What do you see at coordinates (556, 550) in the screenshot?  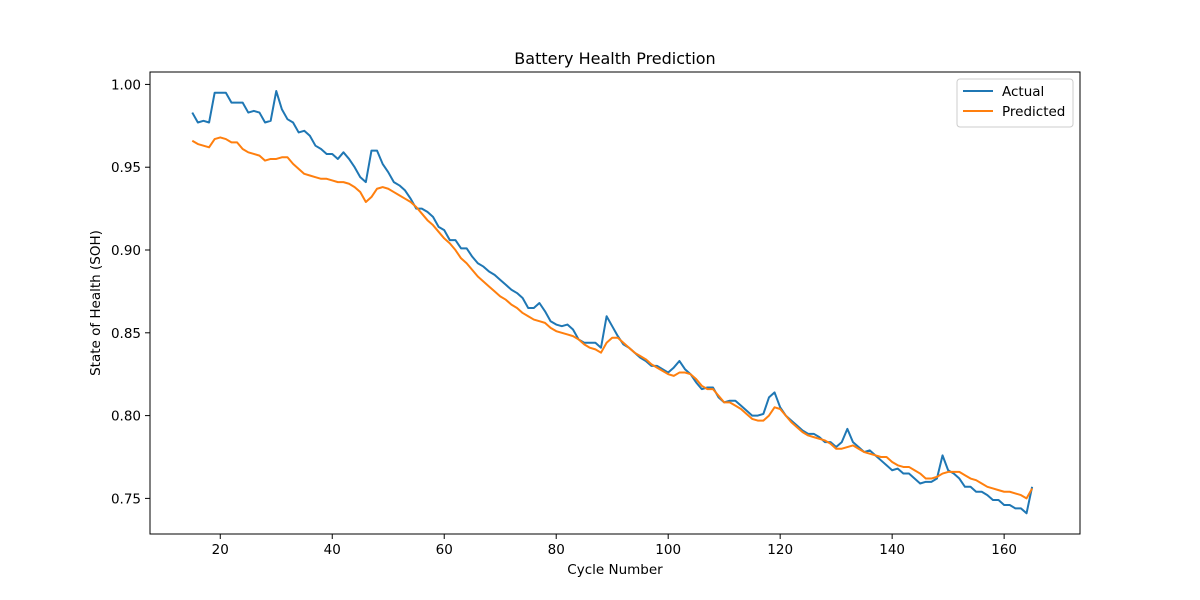 I see `x-tick-label: 80` at bounding box center [556, 550].